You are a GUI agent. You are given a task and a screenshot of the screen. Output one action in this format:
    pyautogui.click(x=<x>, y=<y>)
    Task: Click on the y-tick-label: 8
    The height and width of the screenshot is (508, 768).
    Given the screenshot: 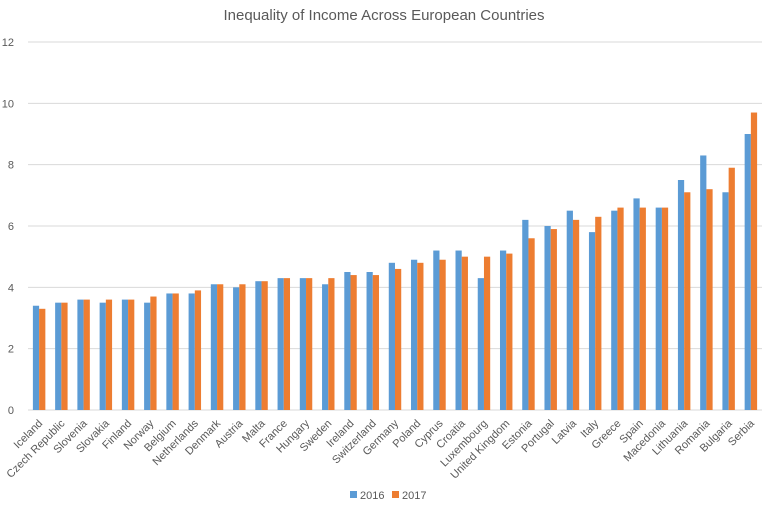 What is the action you would take?
    pyautogui.click(x=11, y=166)
    